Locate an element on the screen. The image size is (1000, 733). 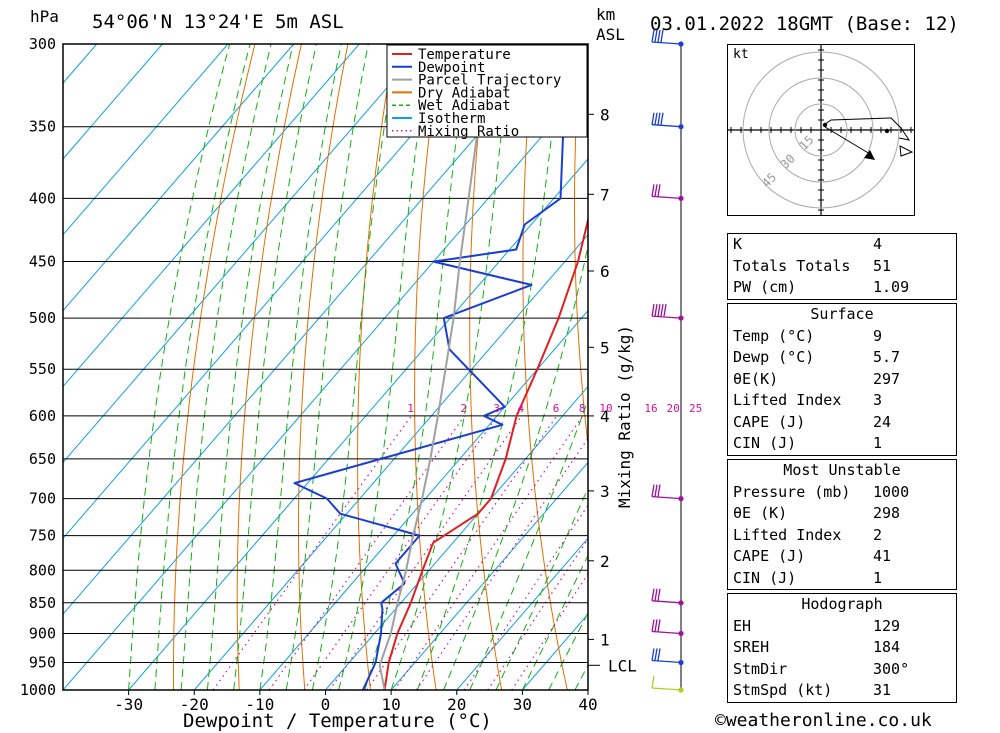
hodograph-stats-row: SREH 184 is located at coordinates (817, 647).